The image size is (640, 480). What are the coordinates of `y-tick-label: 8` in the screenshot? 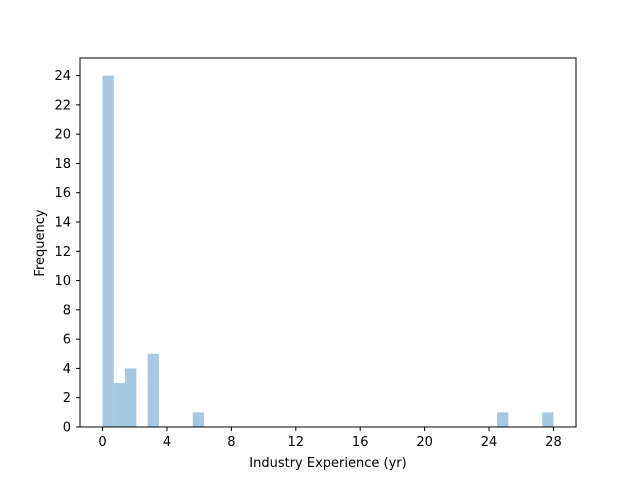 It's located at (67, 310).